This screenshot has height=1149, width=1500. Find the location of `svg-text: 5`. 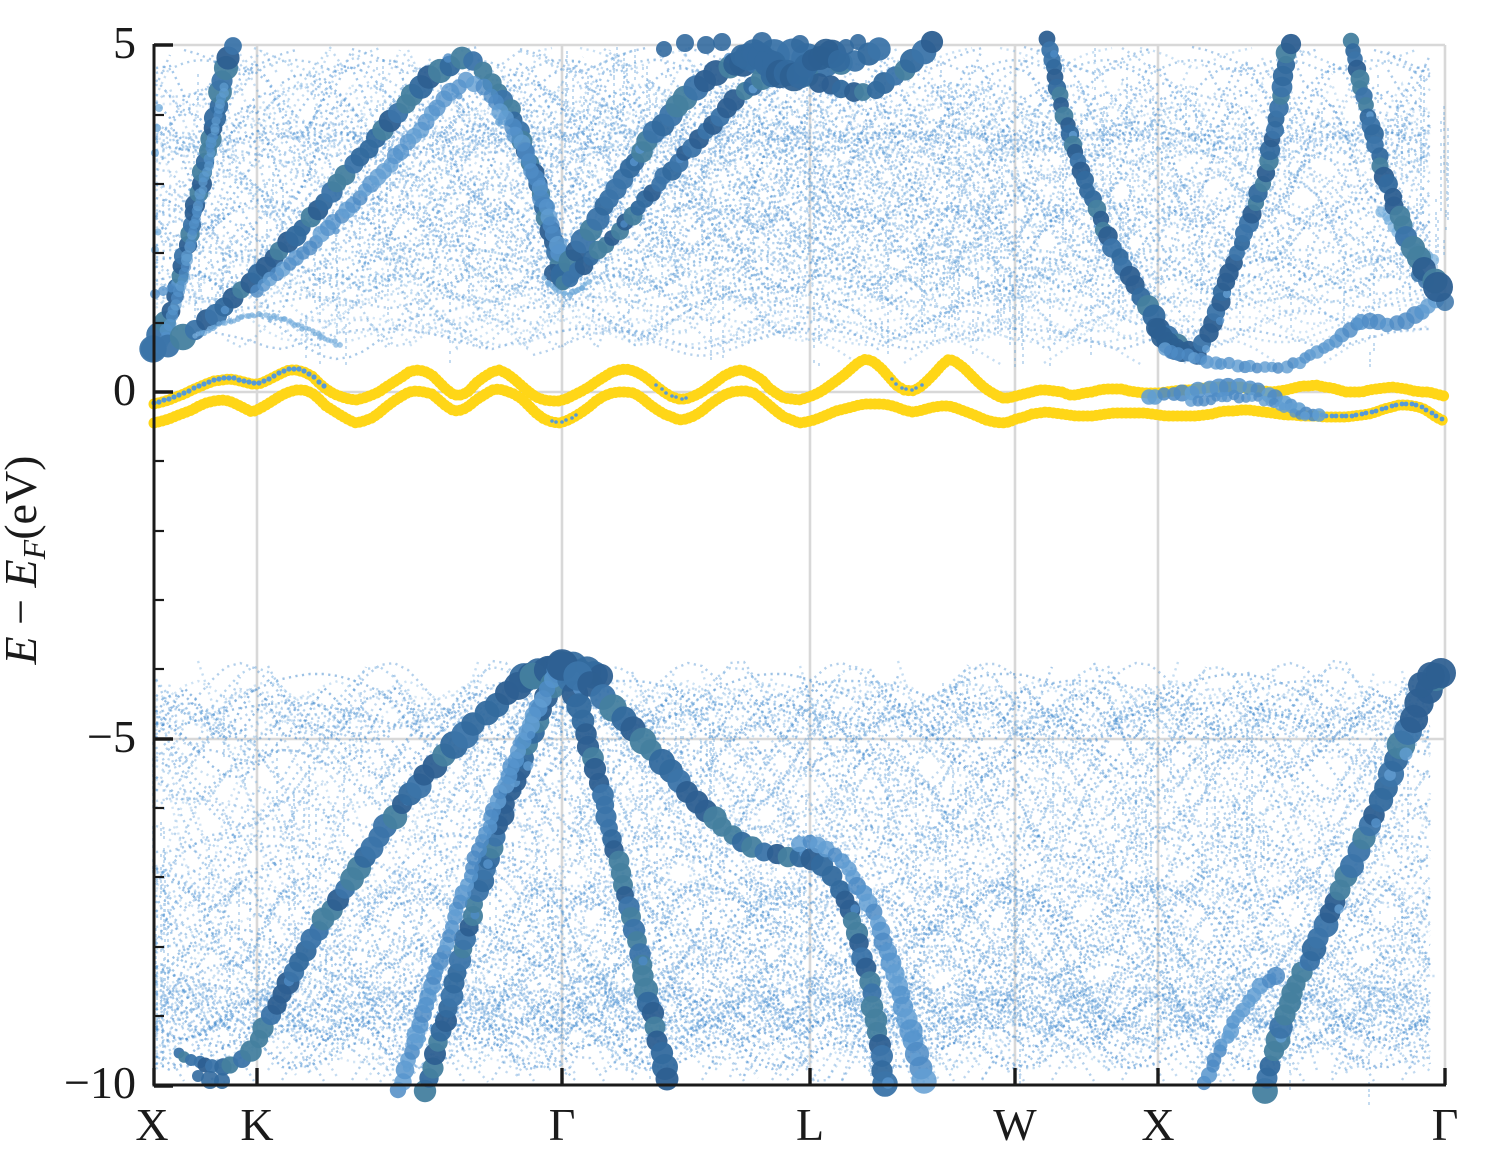

svg-text: 5 is located at coordinates (124, 42).